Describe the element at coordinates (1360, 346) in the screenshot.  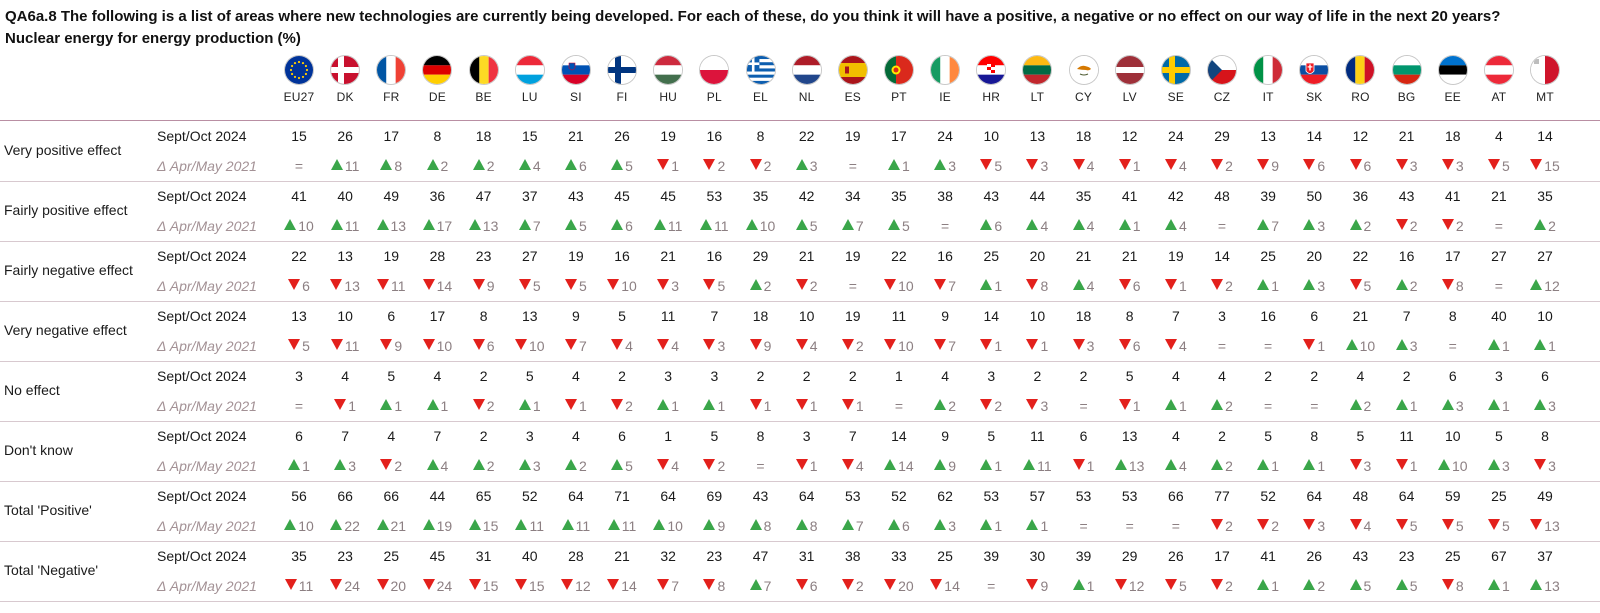
I see `change-cell: 10` at that location.